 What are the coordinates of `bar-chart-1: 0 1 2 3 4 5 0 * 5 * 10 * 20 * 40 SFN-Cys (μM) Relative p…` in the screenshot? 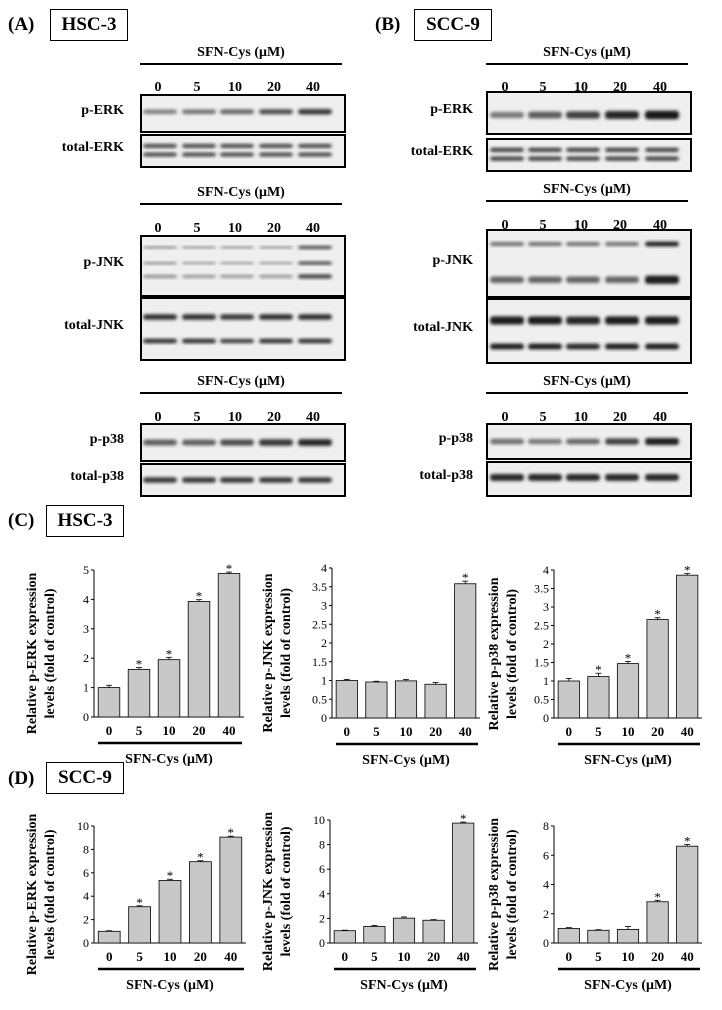 It's located at (134, 664).